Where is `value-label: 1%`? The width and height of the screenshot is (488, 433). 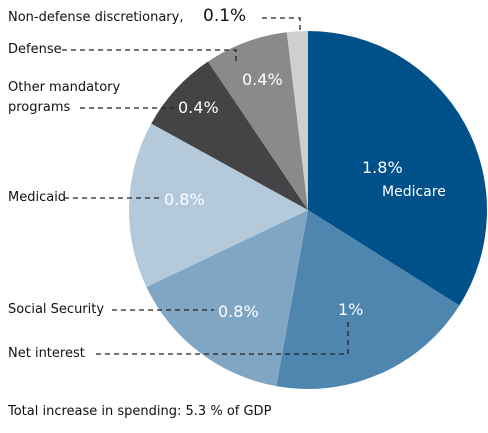 value-label: 1% is located at coordinates (351, 309).